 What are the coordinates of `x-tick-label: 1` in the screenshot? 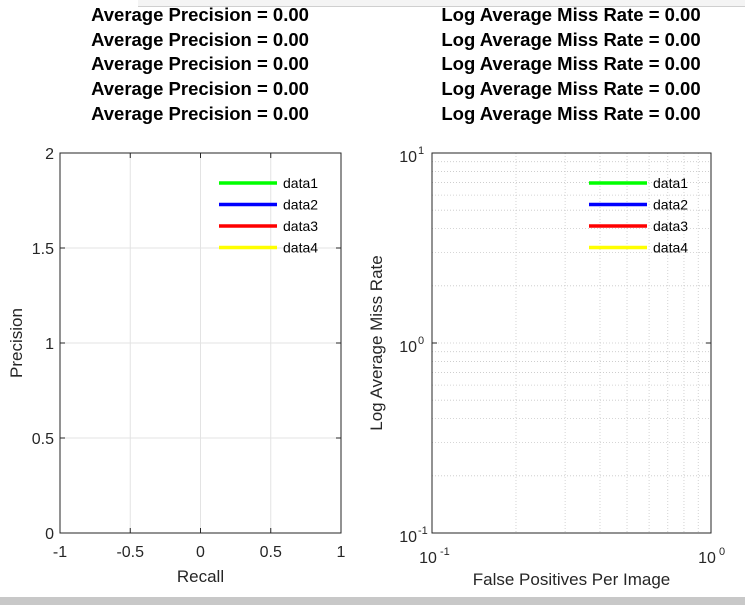 It's located at (341, 552).